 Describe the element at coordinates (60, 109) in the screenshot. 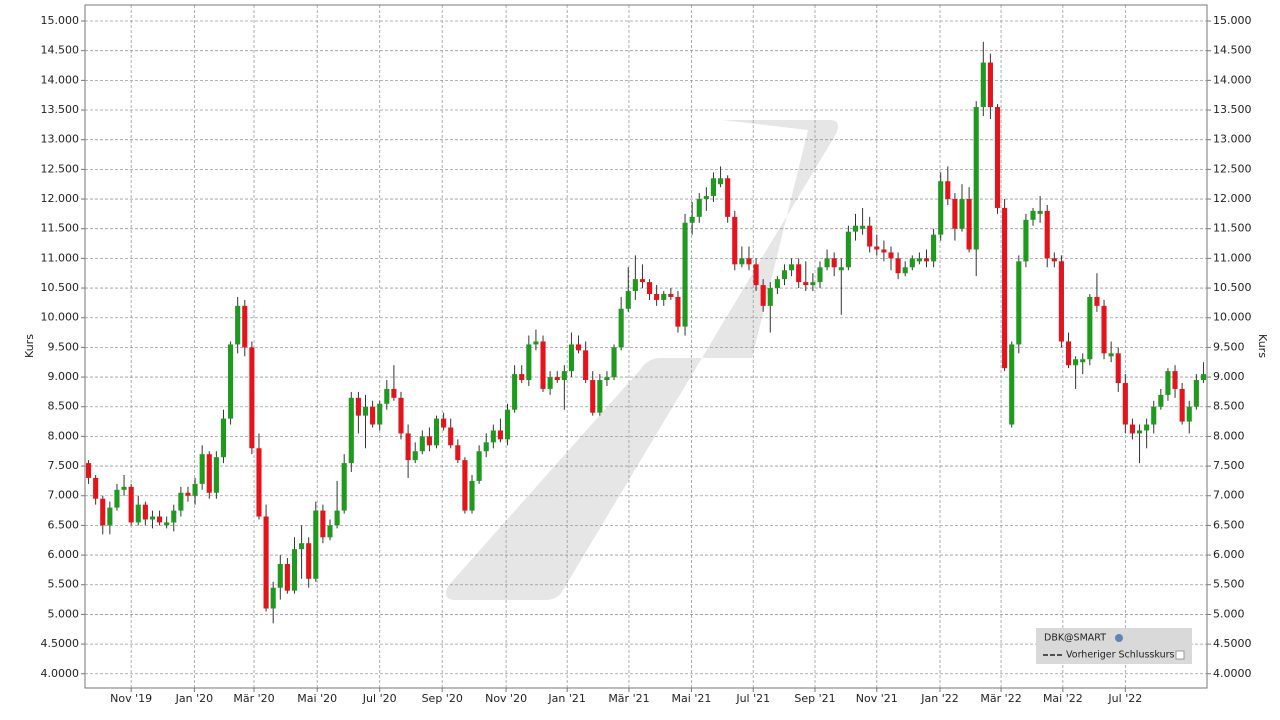

I see `y-tick-label: 13.500` at that location.